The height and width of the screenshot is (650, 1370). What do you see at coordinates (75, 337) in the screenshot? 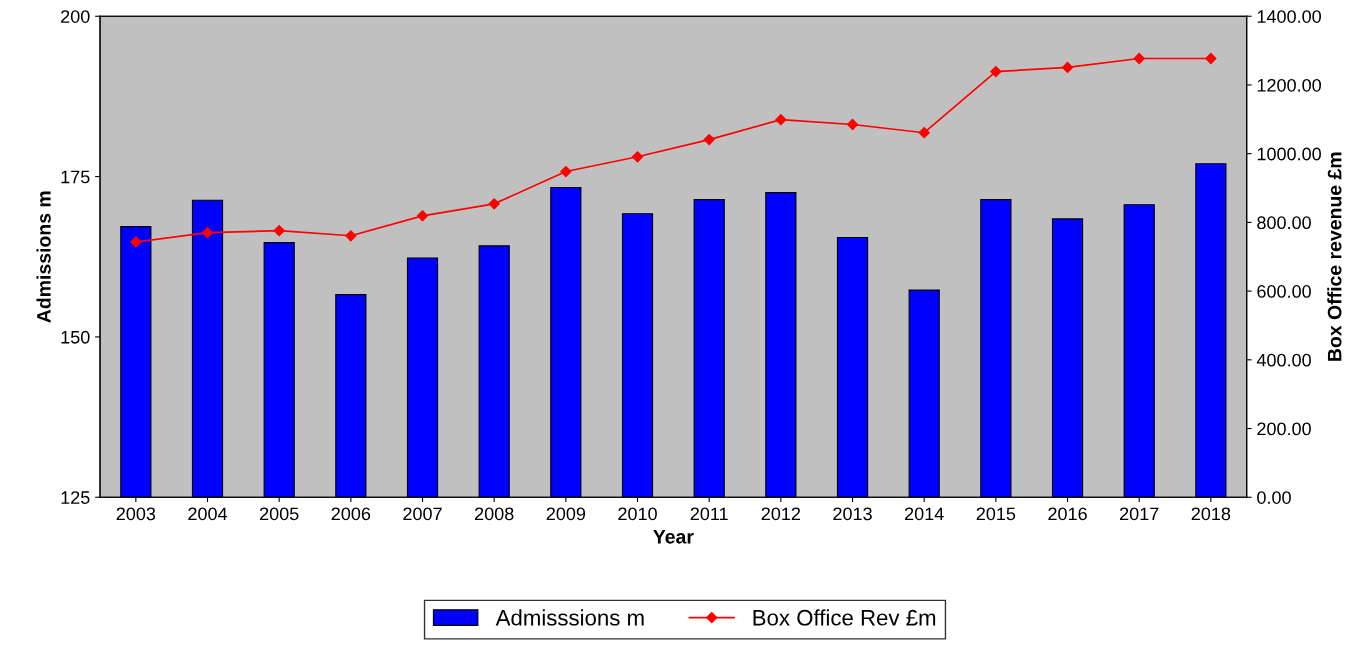
I see `y-tick-label: 150` at bounding box center [75, 337].